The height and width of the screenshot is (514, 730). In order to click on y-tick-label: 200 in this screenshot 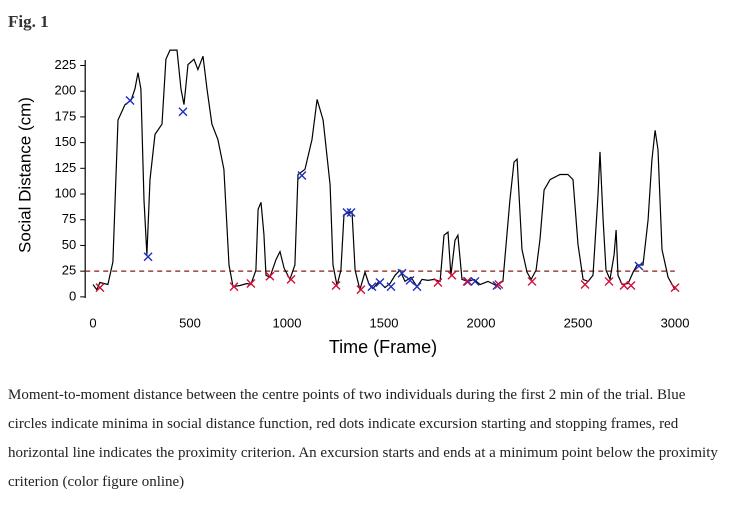, I will do `click(65, 90)`.